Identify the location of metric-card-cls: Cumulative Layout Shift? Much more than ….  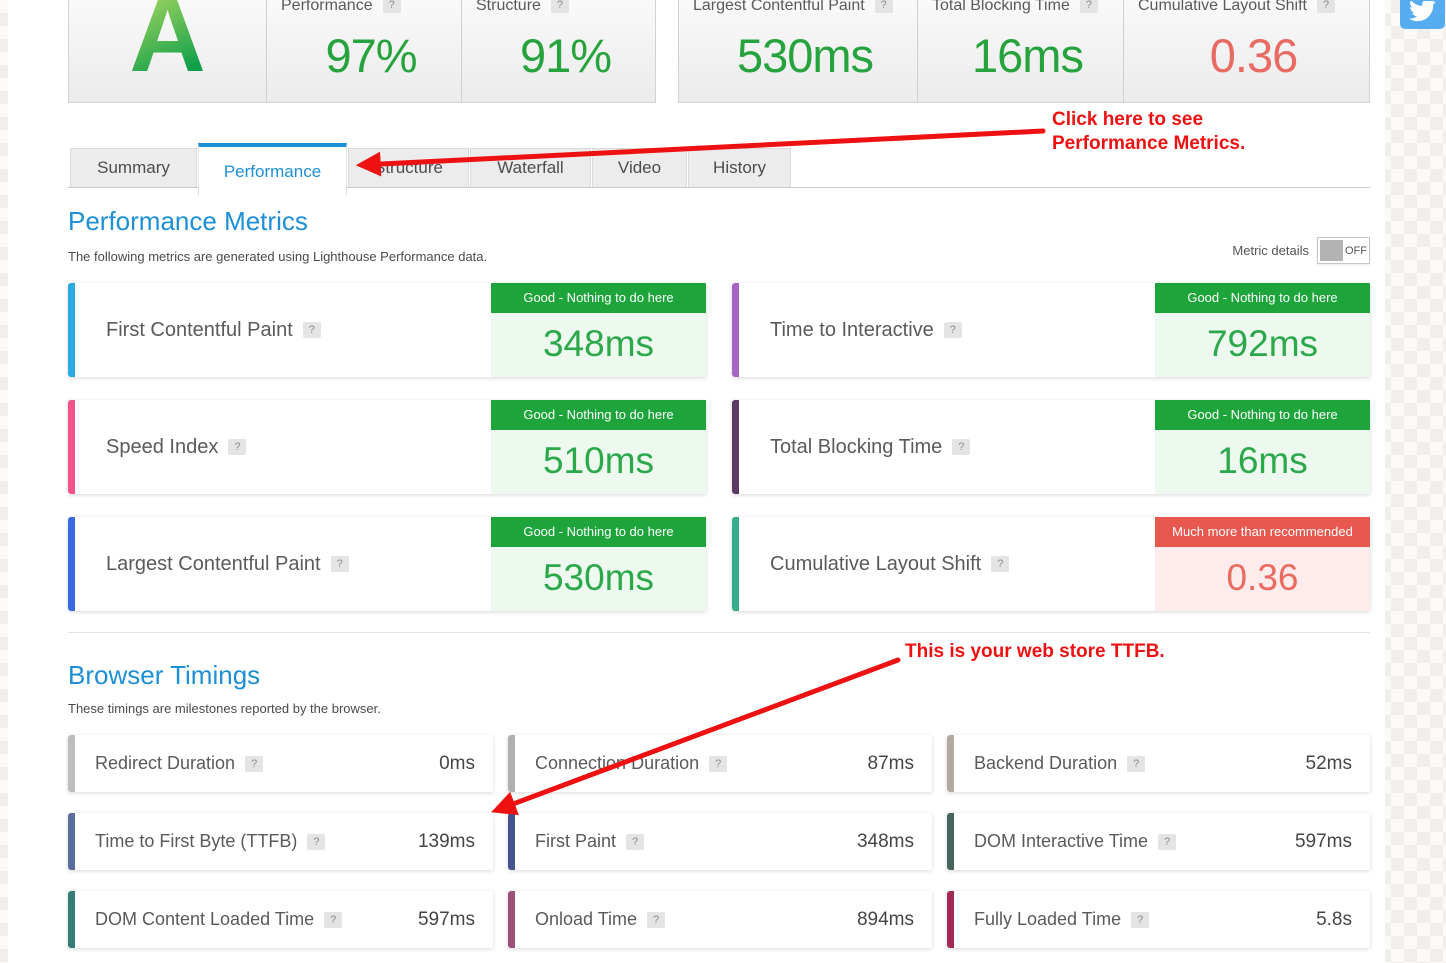
(1051, 564).